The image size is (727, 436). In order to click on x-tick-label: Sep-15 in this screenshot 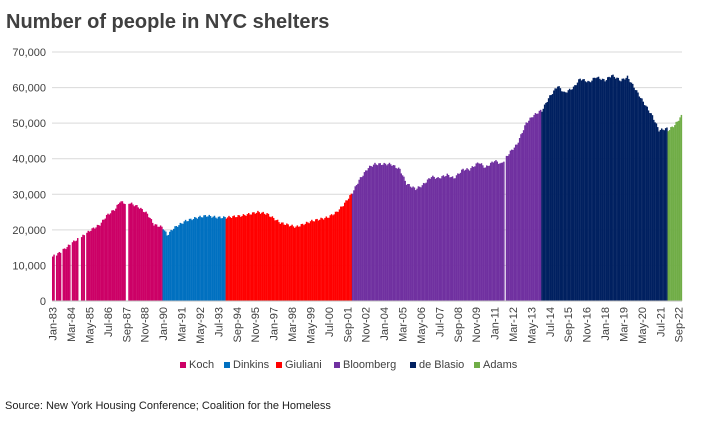, I will do `click(569, 324)`.